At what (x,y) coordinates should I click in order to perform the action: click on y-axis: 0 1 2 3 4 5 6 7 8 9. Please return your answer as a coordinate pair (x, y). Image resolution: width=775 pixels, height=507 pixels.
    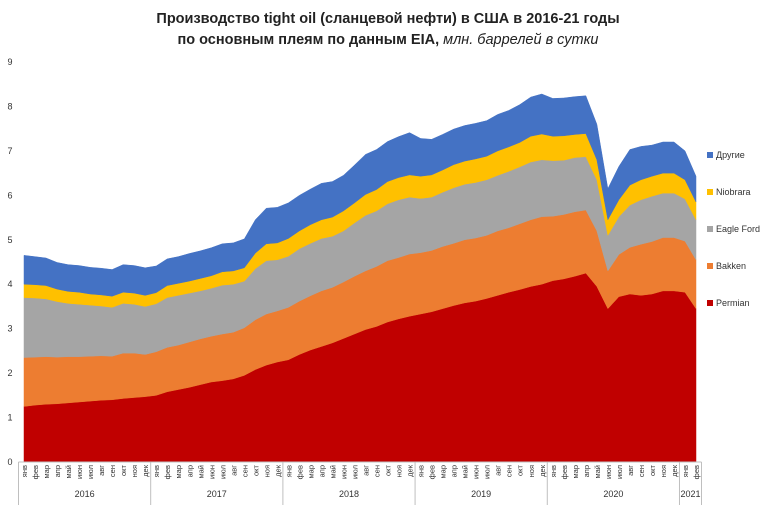
    Looking at the image, I should click on (9, 262).